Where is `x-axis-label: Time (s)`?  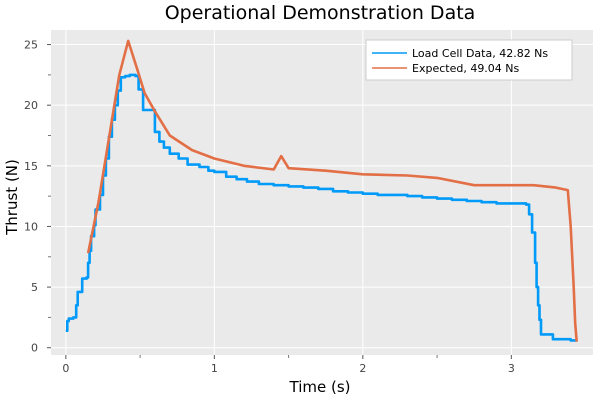 x-axis-label: Time (s) is located at coordinates (320, 387).